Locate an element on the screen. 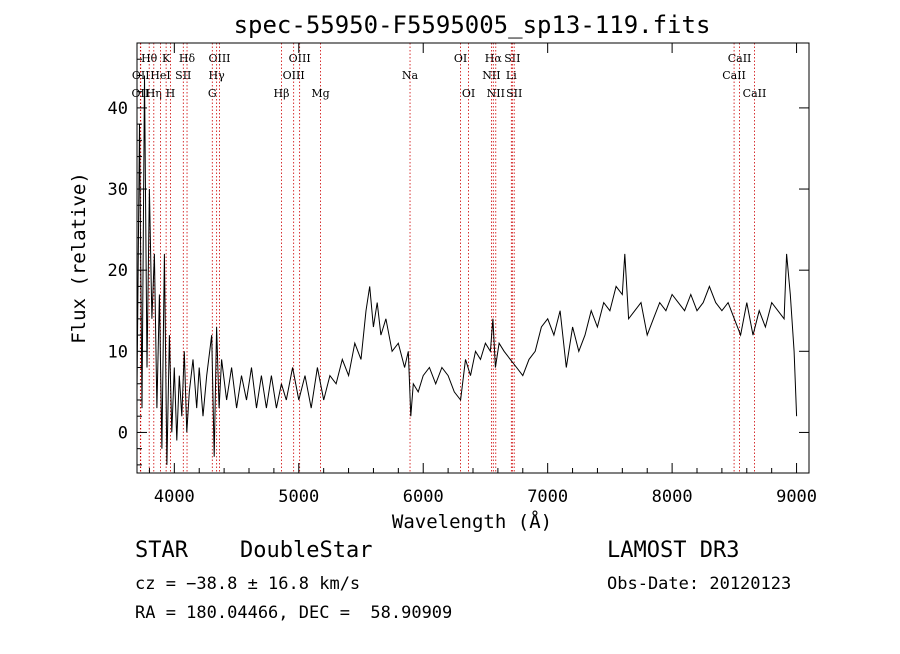 The width and height of the screenshot is (900, 654). line-marker-label: Li is located at coordinates (511, 75).